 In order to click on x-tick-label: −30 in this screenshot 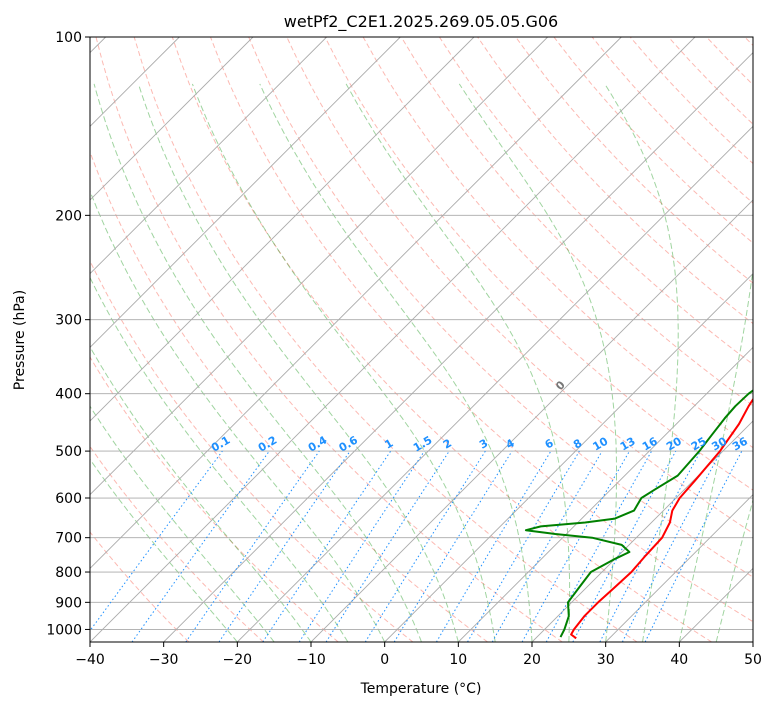, I will do `click(164, 660)`.